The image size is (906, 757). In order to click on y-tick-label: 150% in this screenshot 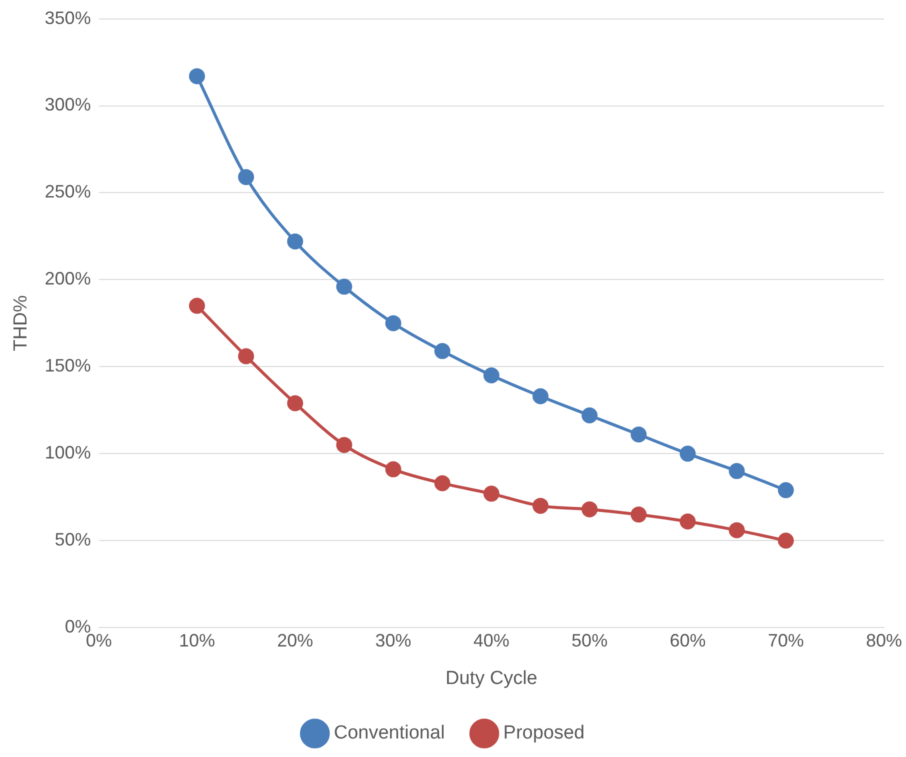, I will do `click(67, 366)`.